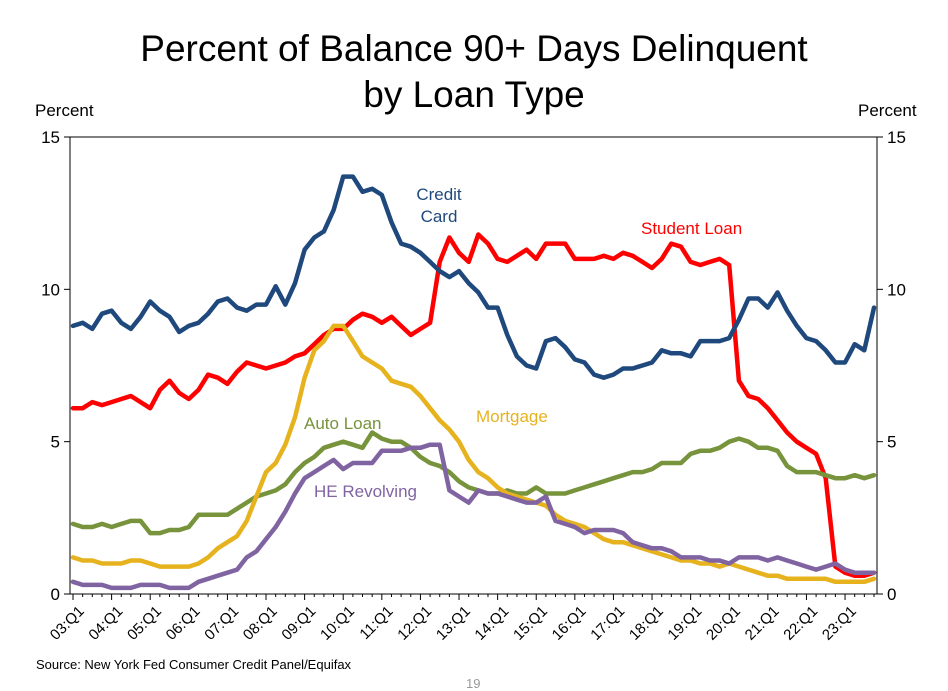 The width and height of the screenshot is (948, 691). I want to click on series-label-line: Student Loan, so click(691, 228).